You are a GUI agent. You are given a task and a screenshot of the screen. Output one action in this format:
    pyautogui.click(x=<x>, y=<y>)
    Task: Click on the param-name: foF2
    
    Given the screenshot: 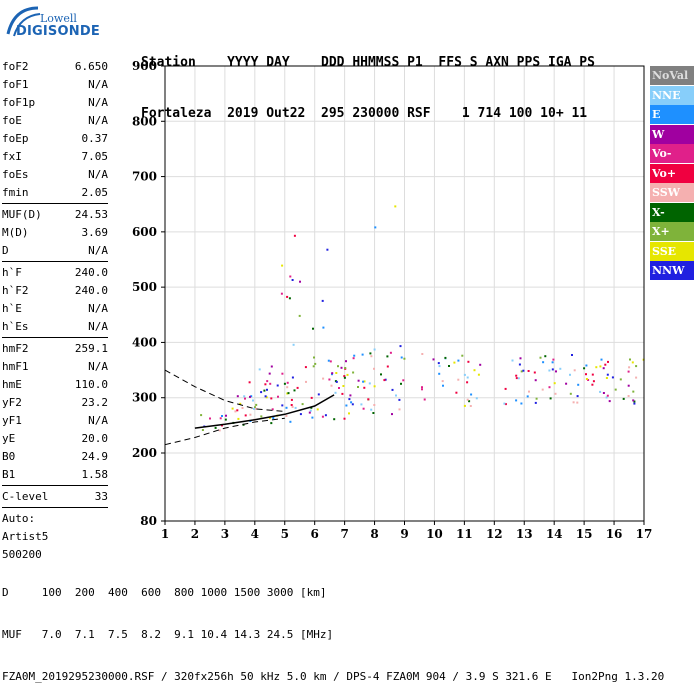 What is the action you would take?
    pyautogui.click(x=15, y=66)
    